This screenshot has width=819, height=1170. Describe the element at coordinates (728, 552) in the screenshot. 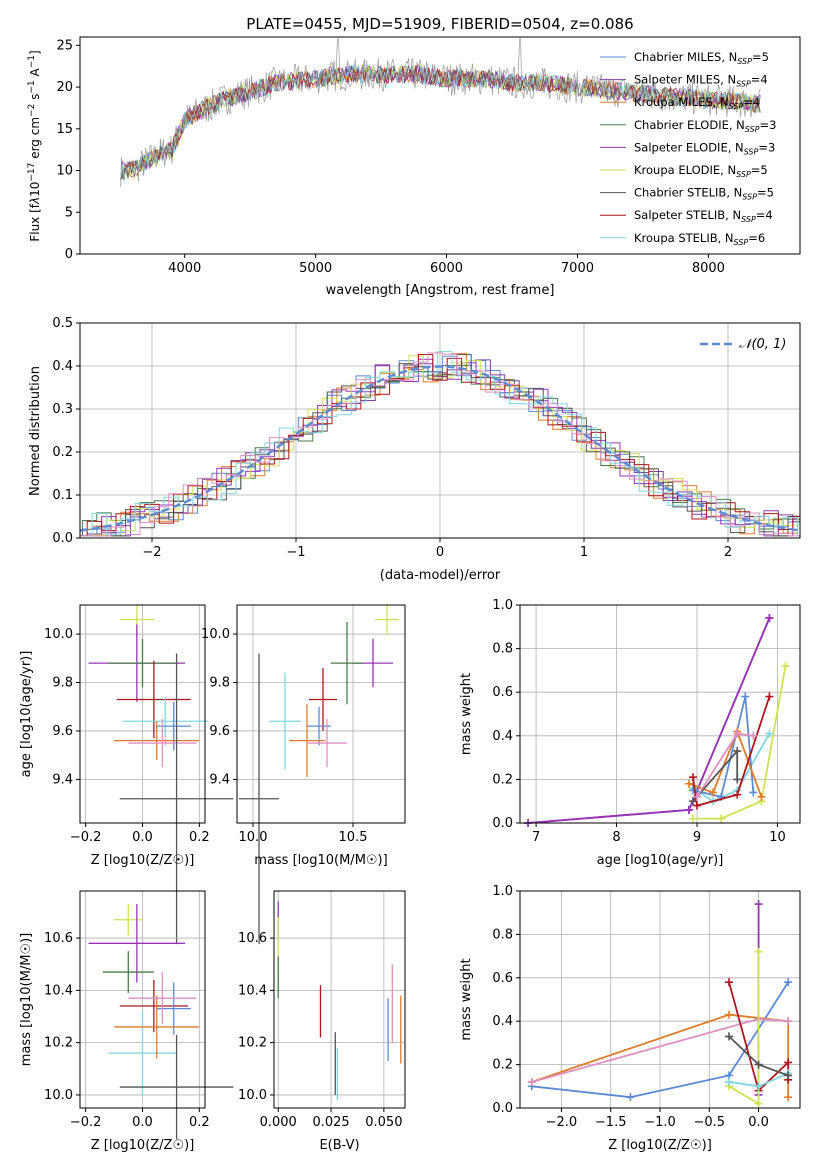

I see `residual-x-tick-label: 2` at that location.